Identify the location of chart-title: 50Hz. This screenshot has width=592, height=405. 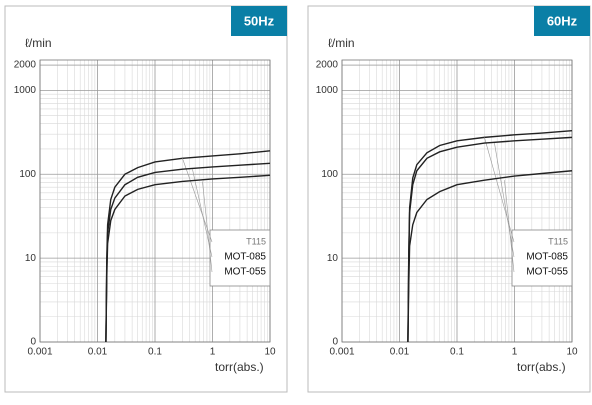
(259, 20).